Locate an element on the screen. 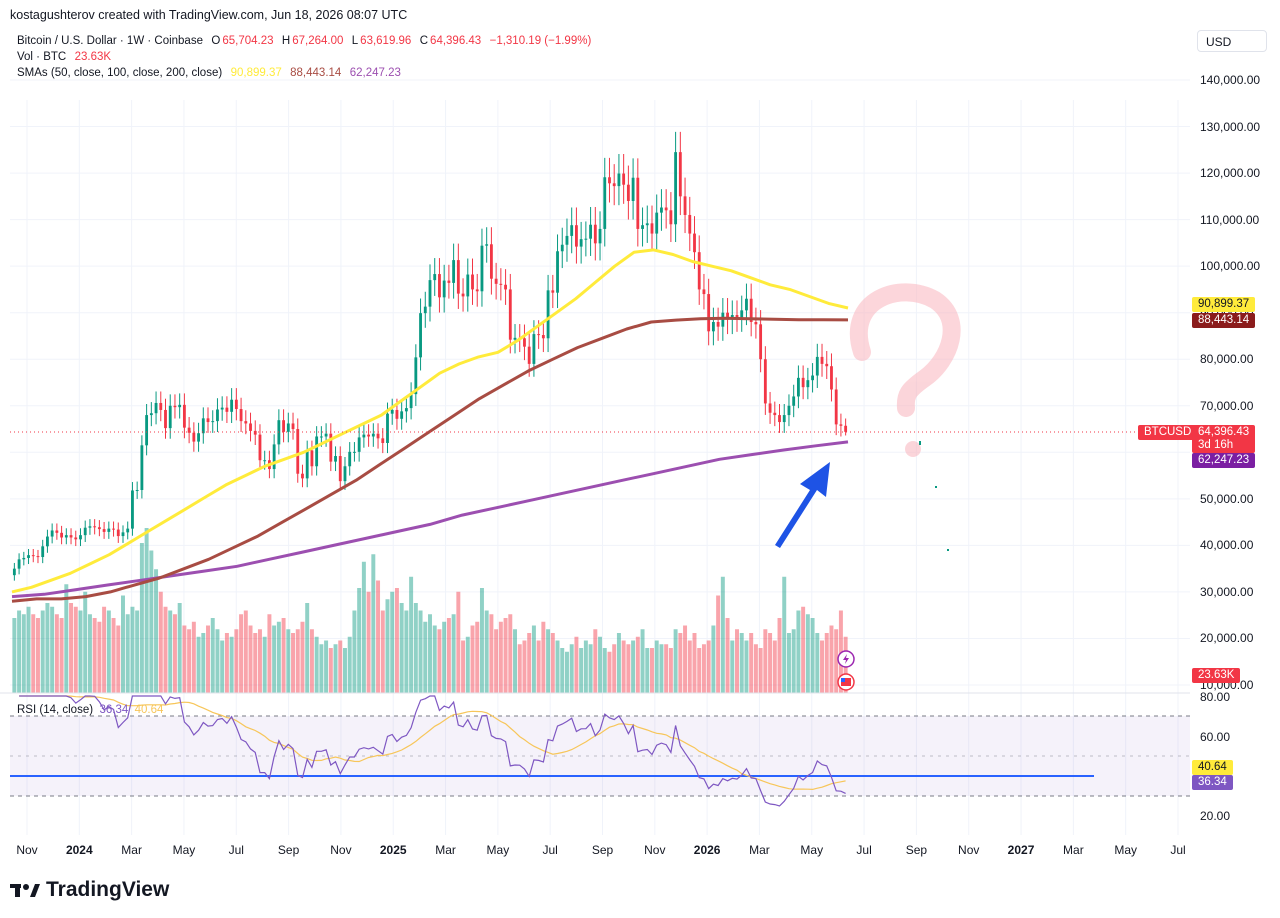  last-price-tag: 64,396.43 3d 16h is located at coordinates (1224, 439).